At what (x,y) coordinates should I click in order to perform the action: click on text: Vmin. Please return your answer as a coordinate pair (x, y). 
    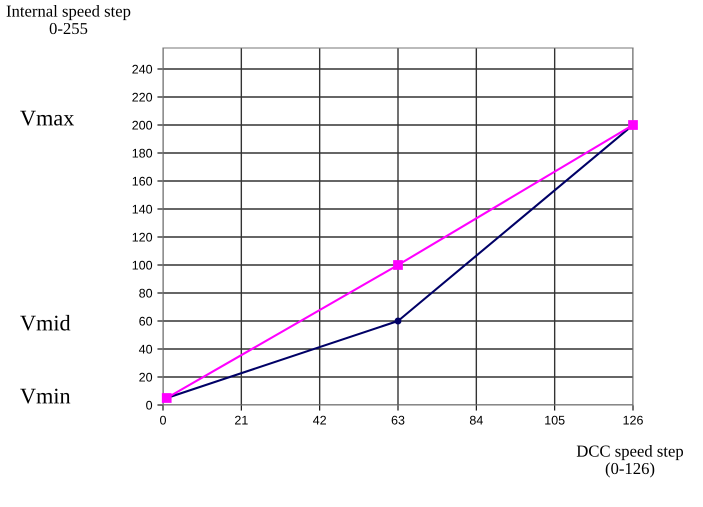
    Looking at the image, I should click on (45, 396).